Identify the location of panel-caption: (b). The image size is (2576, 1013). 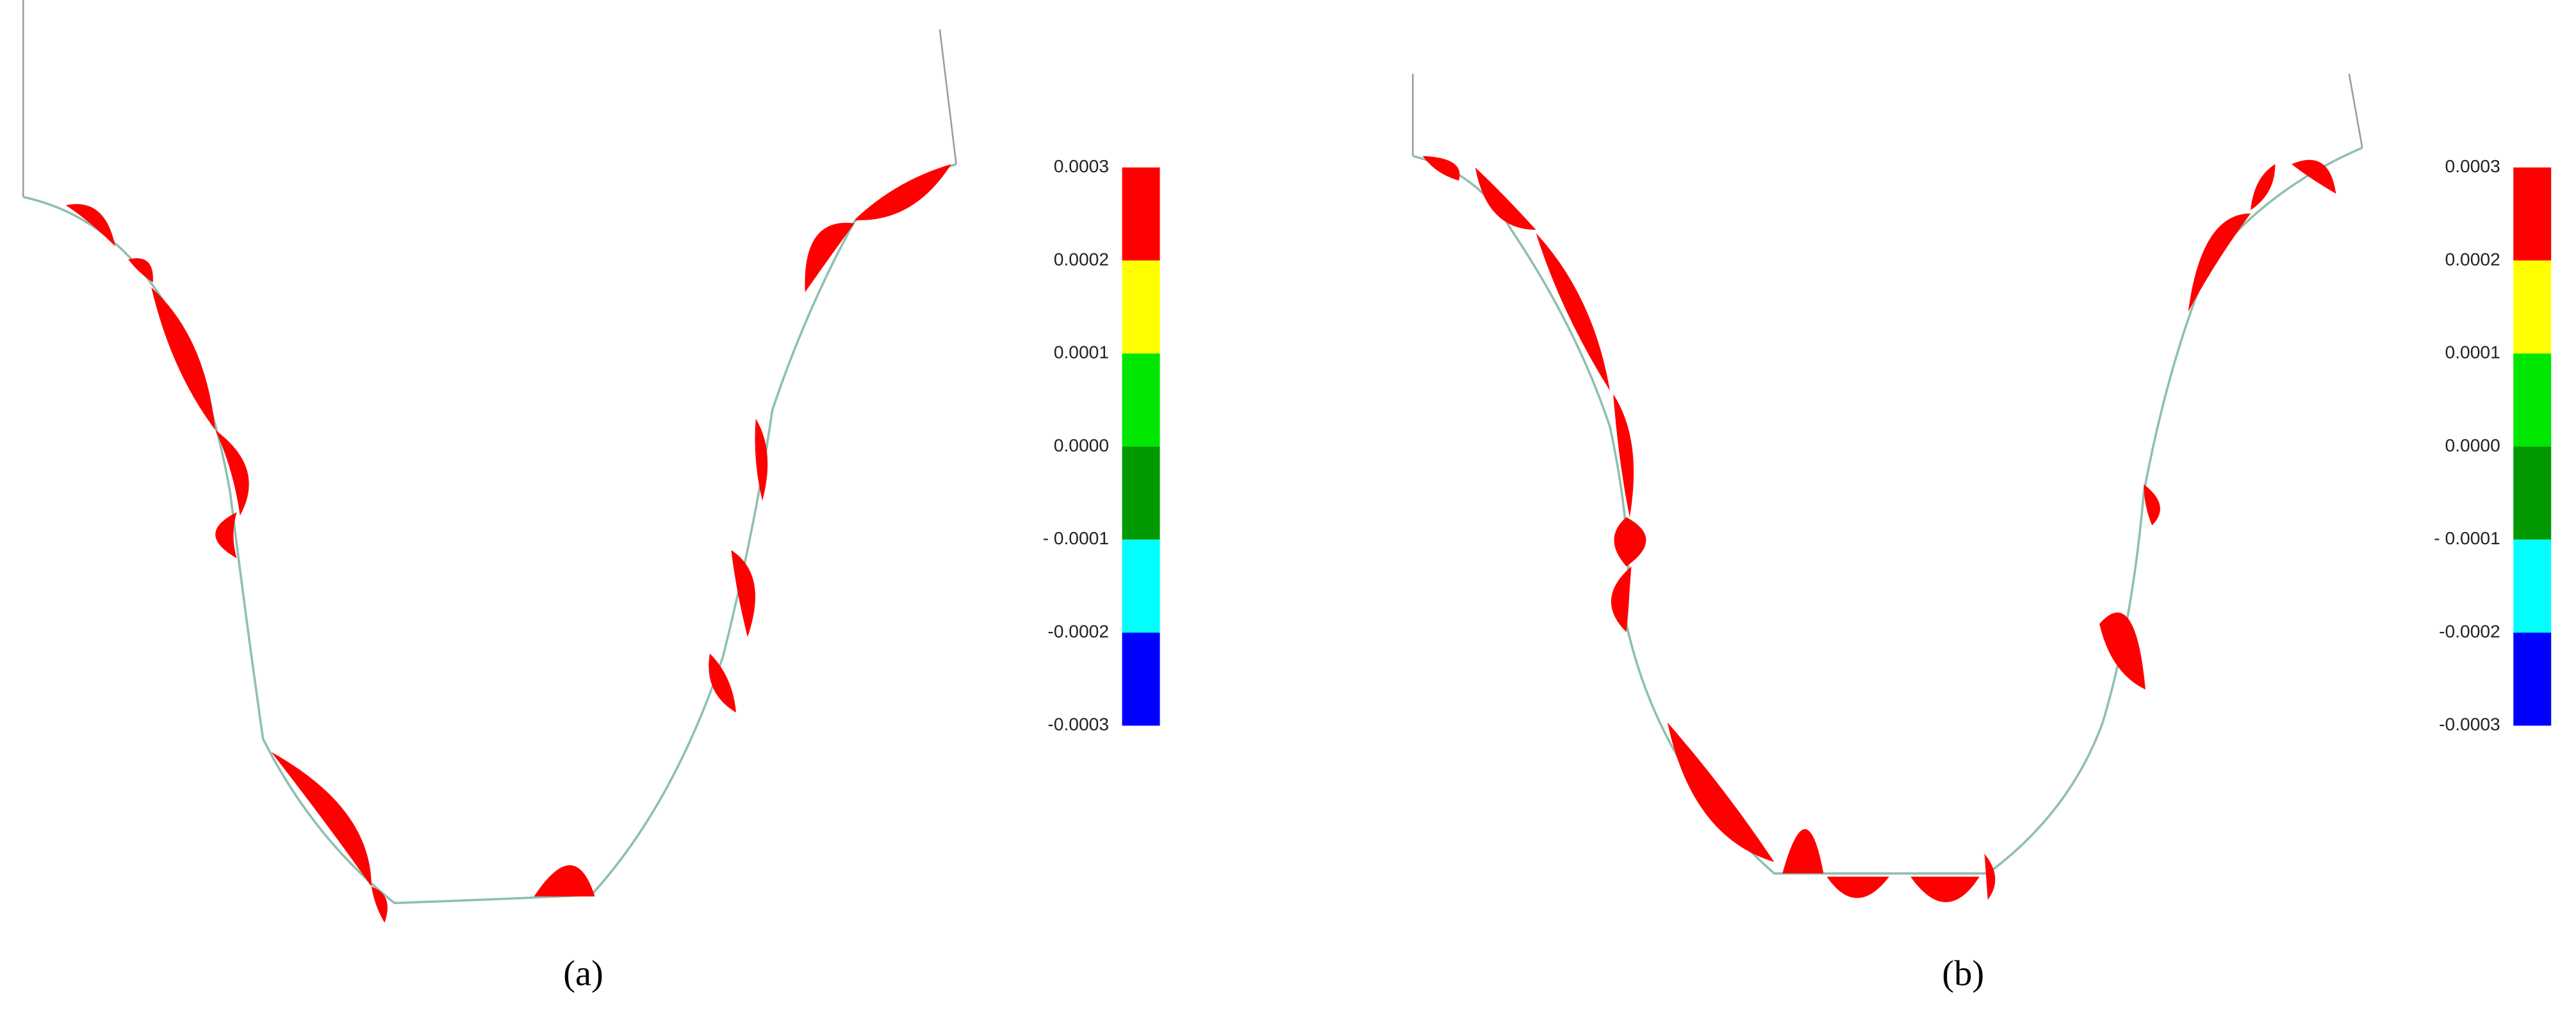
(1963, 973).